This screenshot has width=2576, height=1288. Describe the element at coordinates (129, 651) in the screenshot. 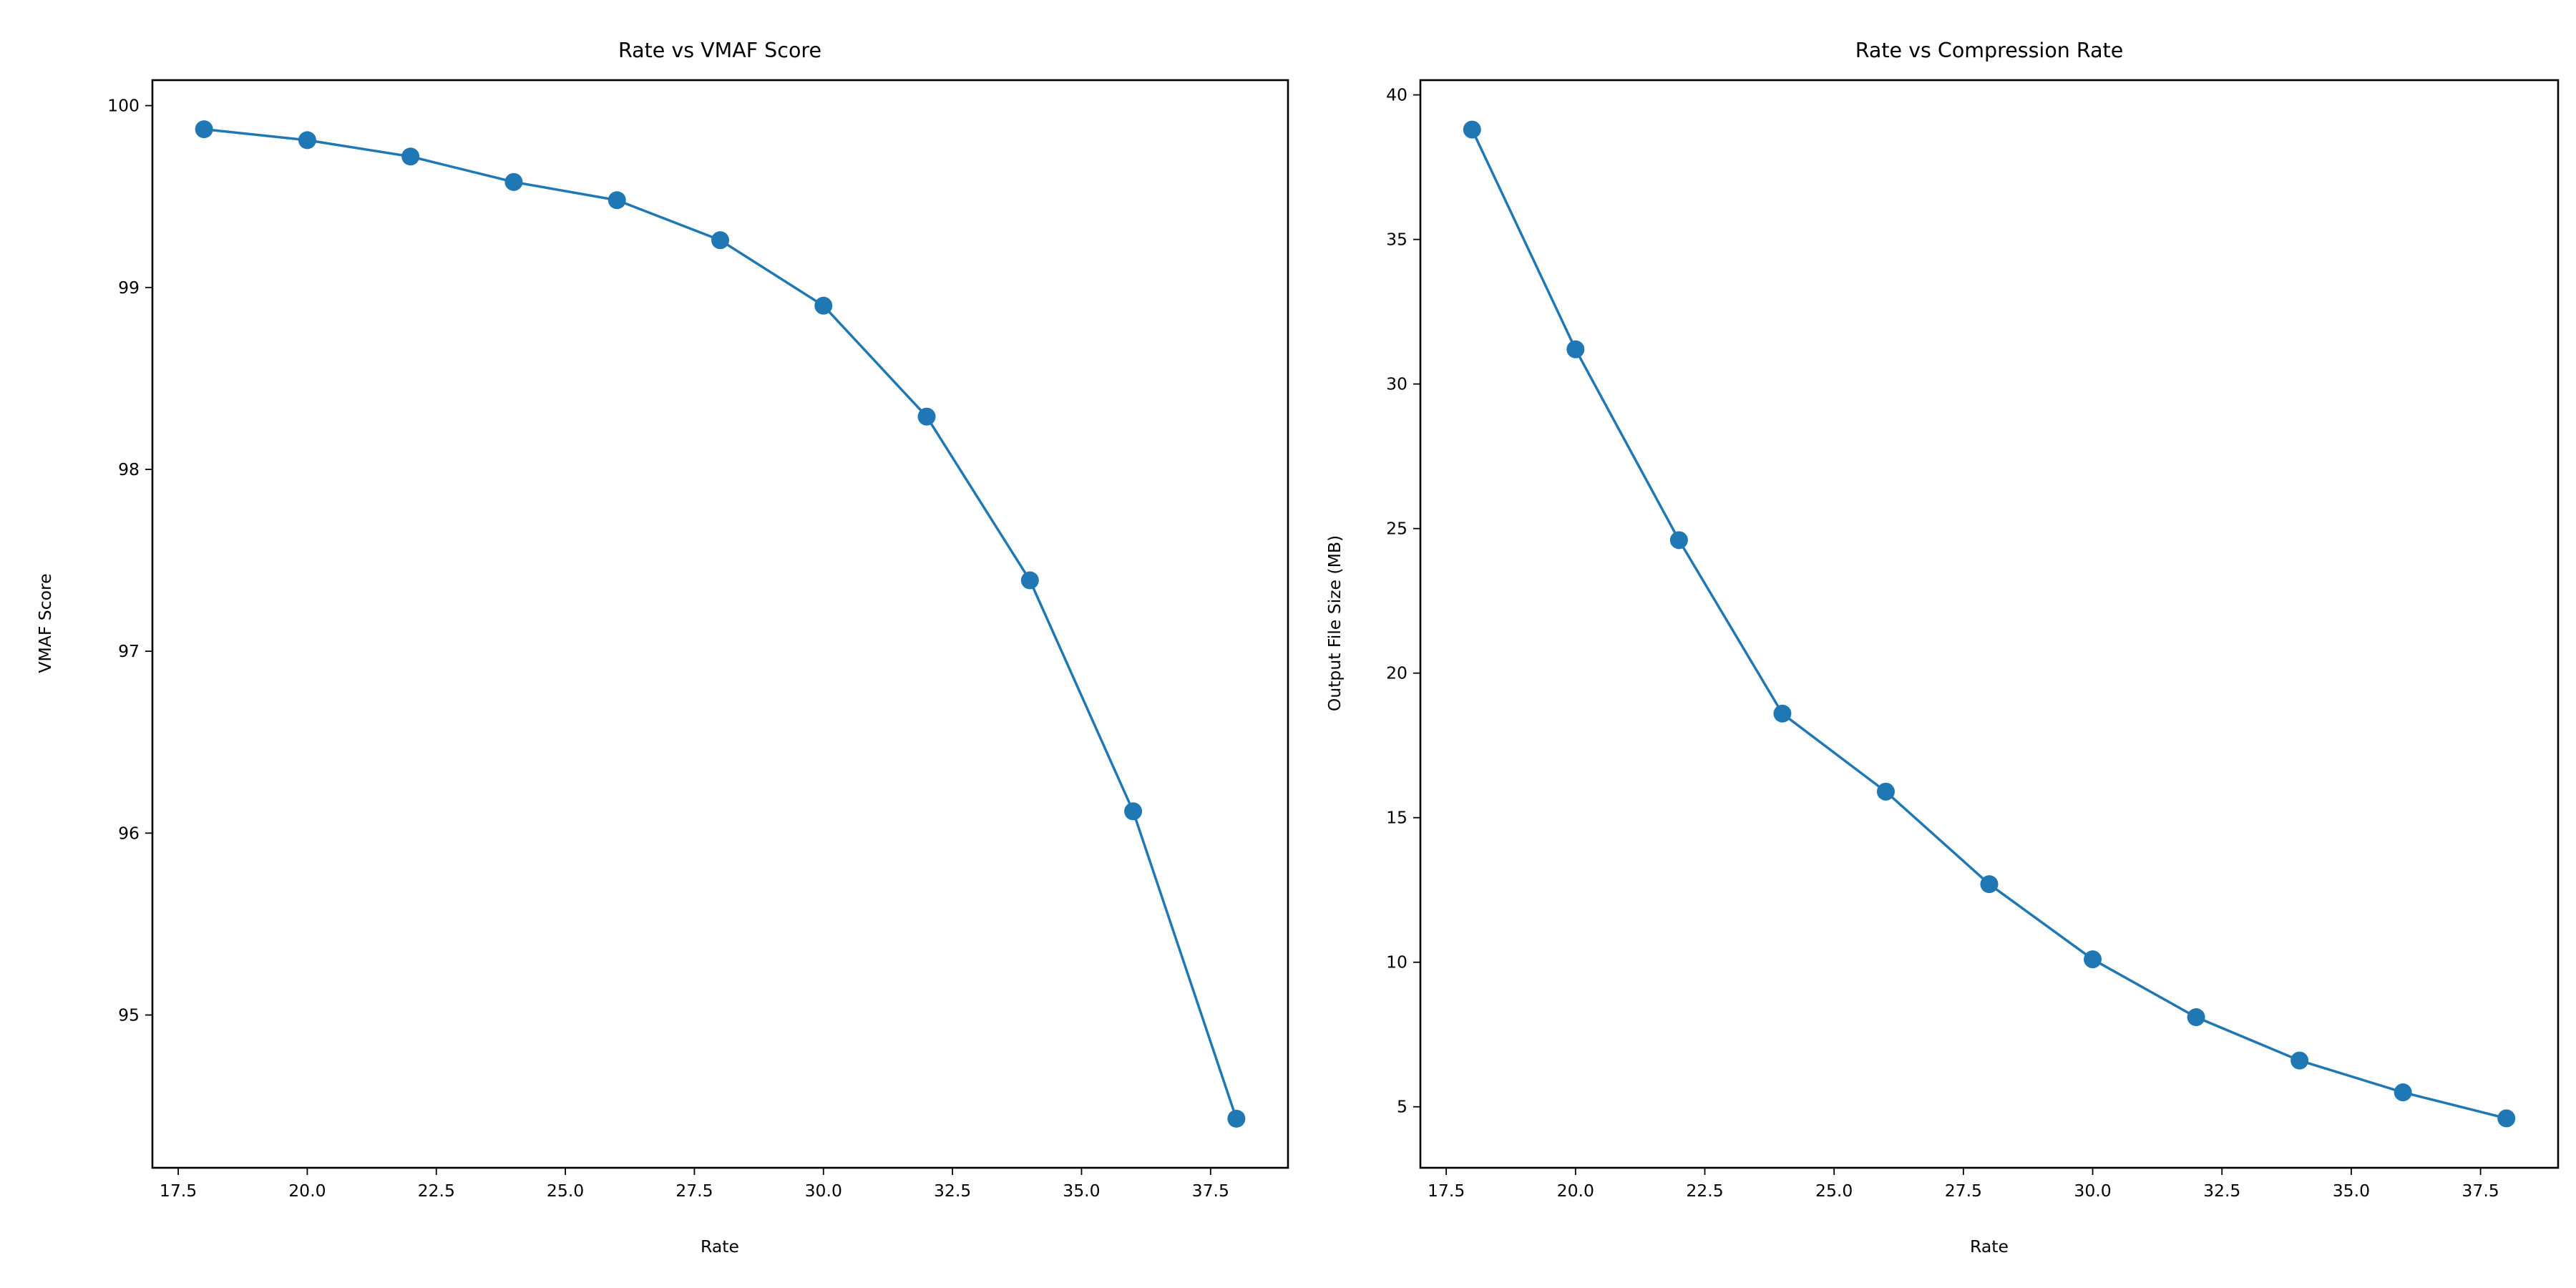

I see `y-tick-label: 97` at that location.